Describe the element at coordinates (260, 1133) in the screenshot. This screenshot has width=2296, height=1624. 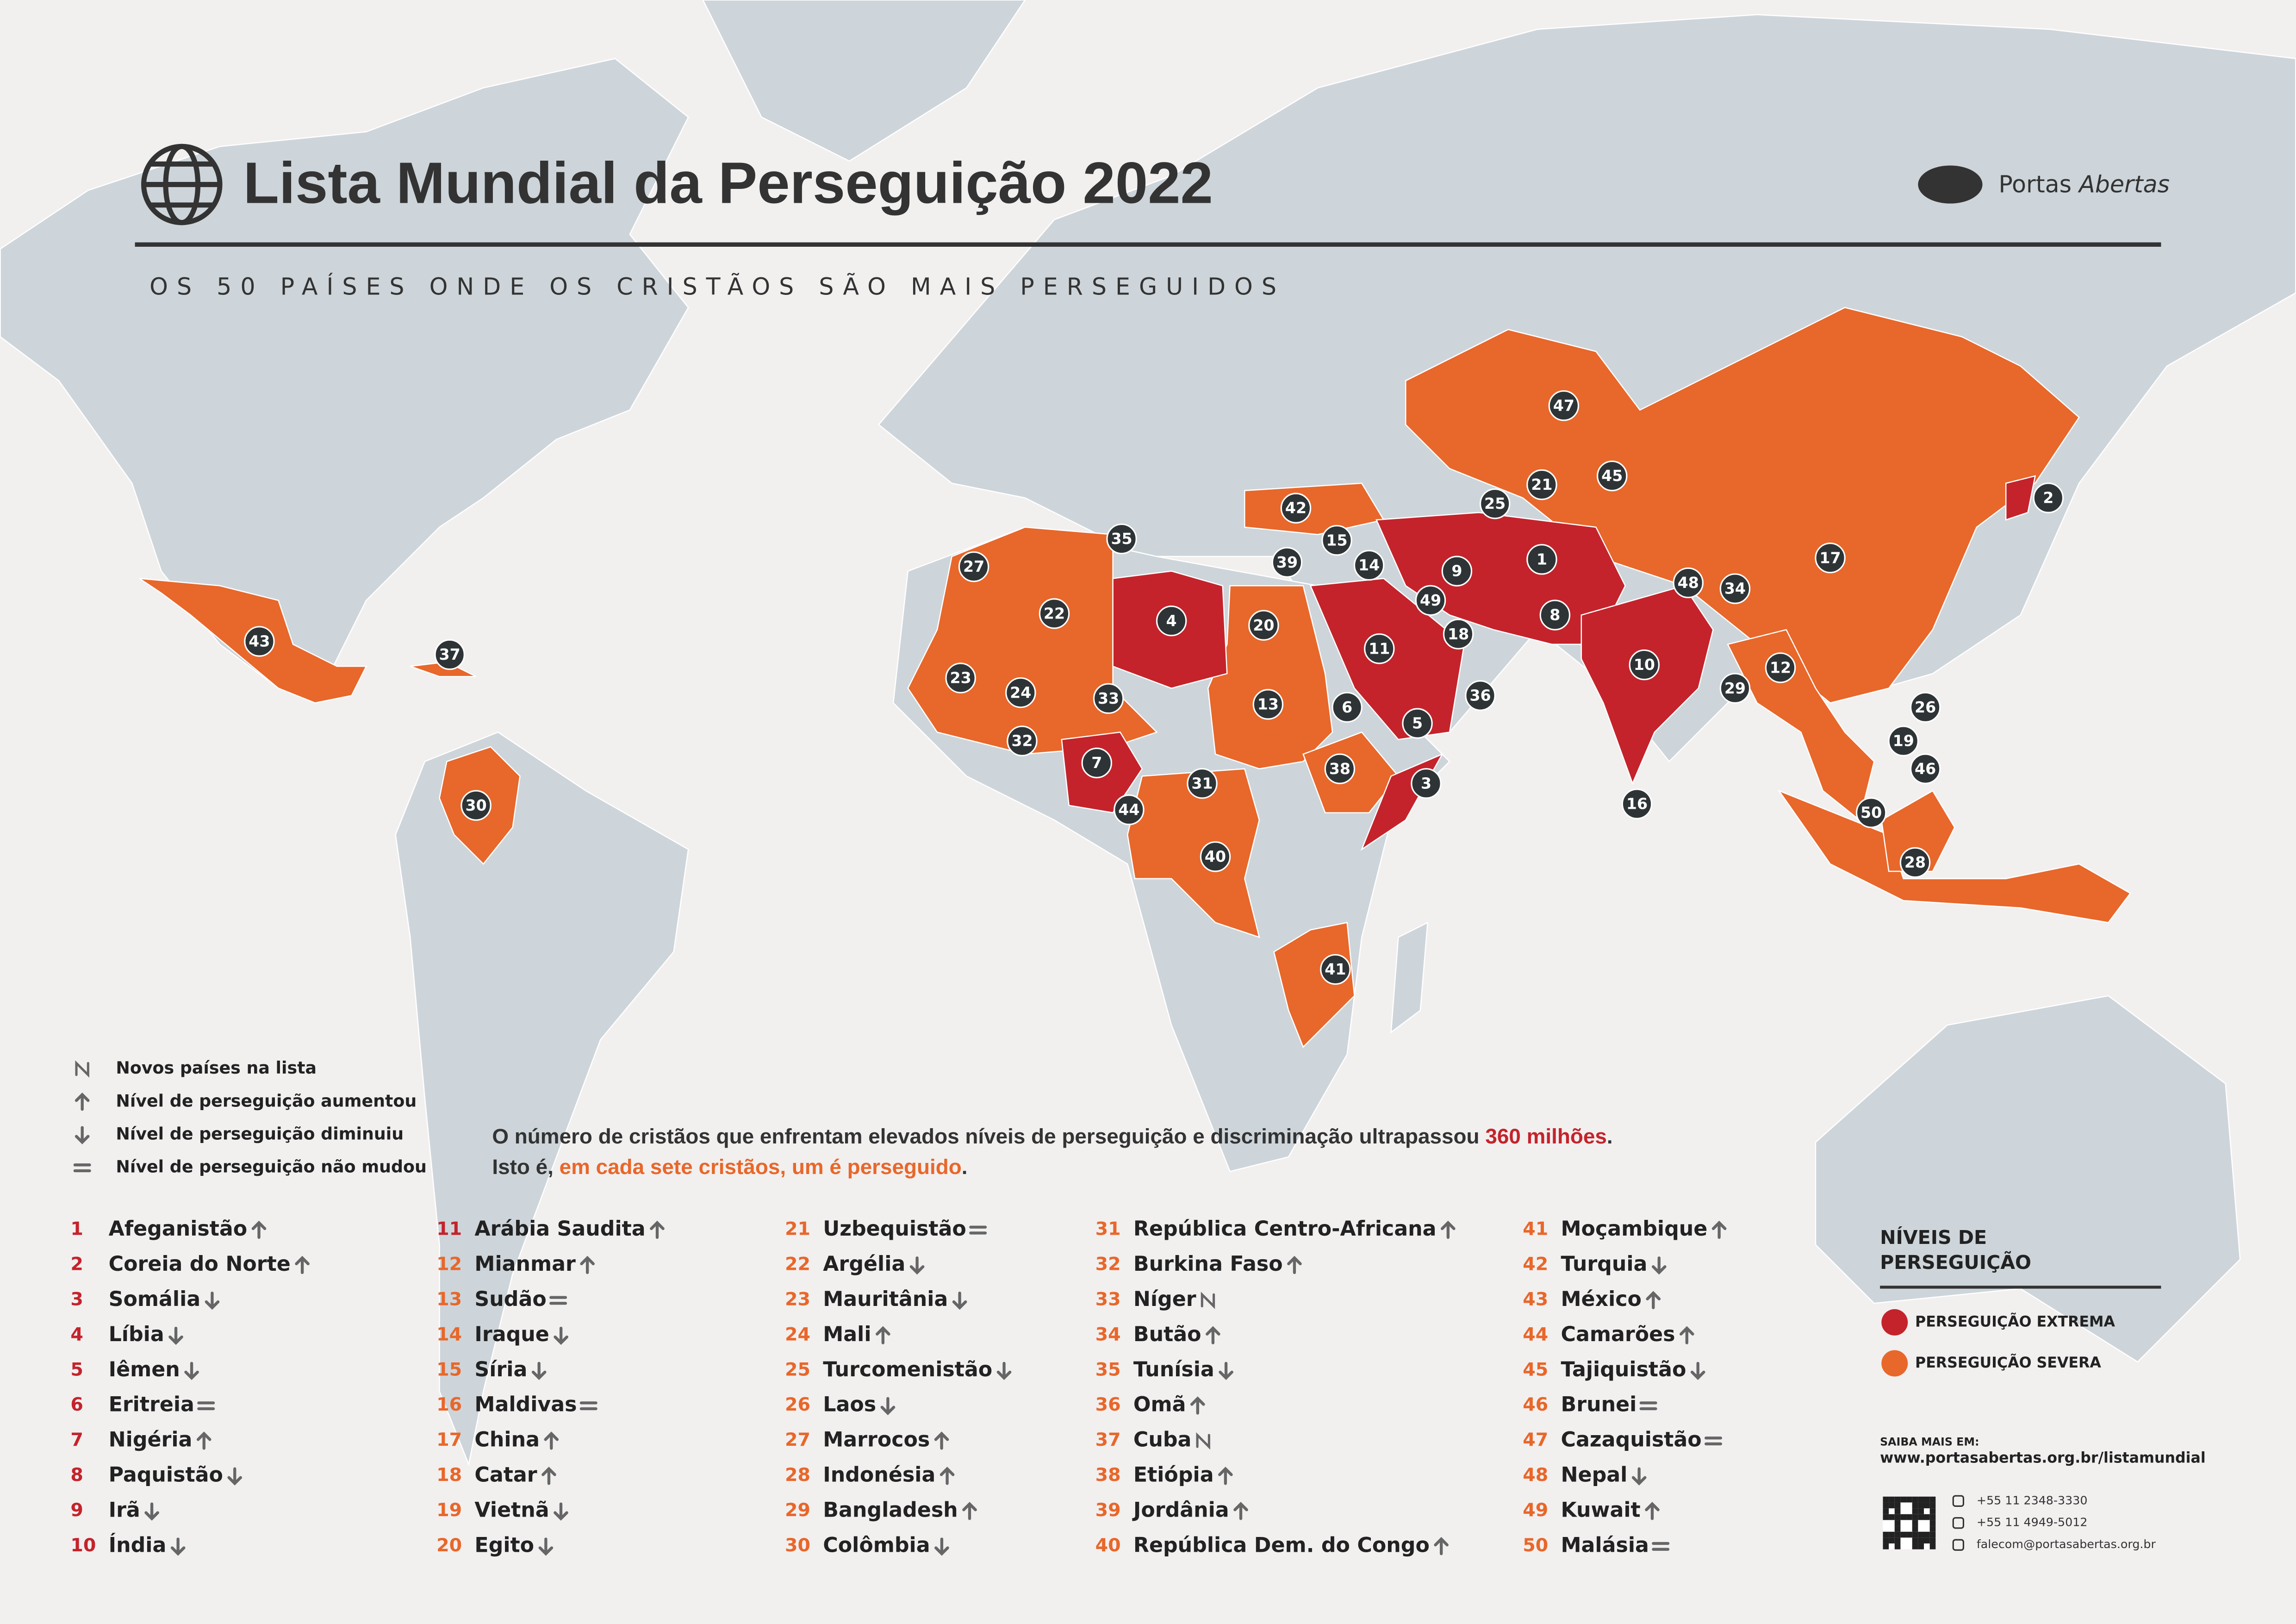
I see `trend-legend-label: Nível de perseguição diminuiu` at that location.